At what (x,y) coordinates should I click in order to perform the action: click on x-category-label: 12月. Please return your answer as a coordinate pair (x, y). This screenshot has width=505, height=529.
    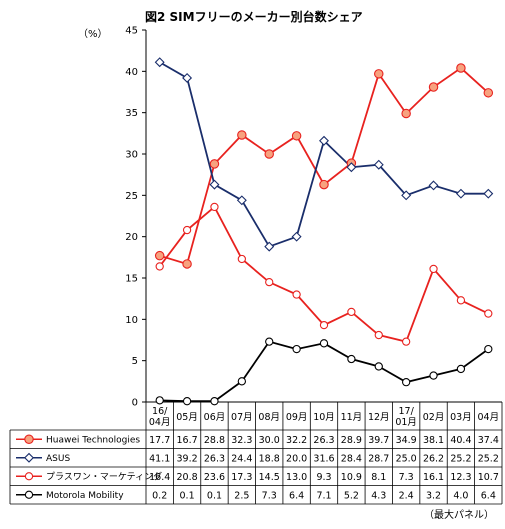
    Looking at the image, I should click on (379, 417).